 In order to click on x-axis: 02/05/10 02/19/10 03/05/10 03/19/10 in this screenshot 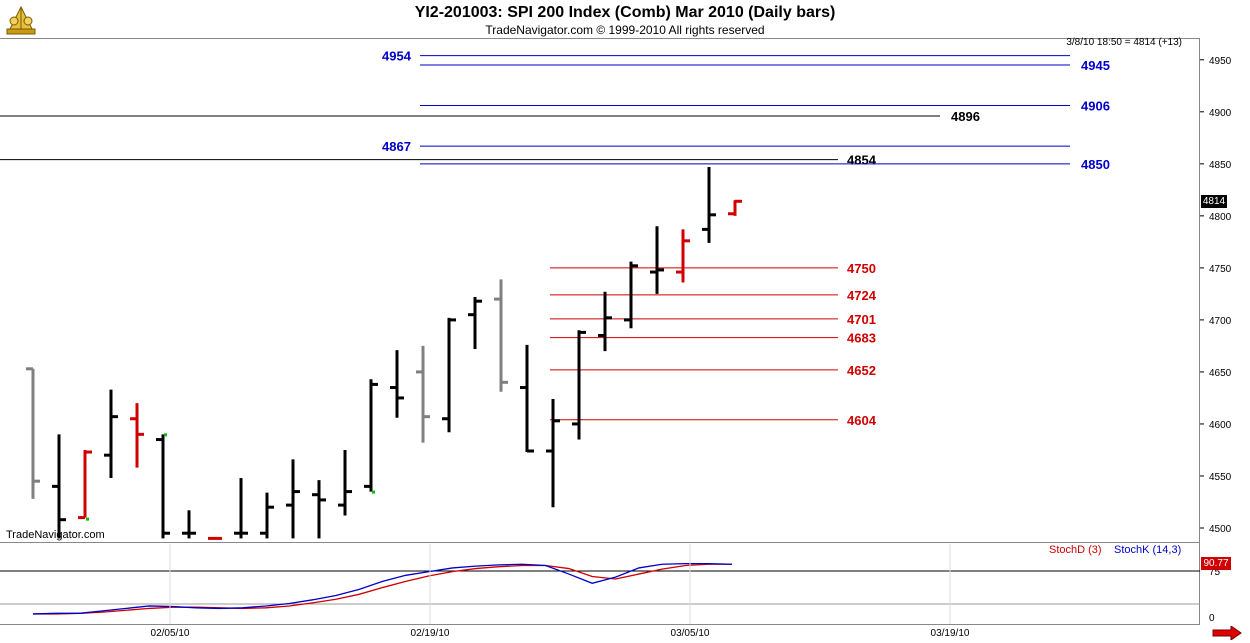, I will do `click(560, 591)`.